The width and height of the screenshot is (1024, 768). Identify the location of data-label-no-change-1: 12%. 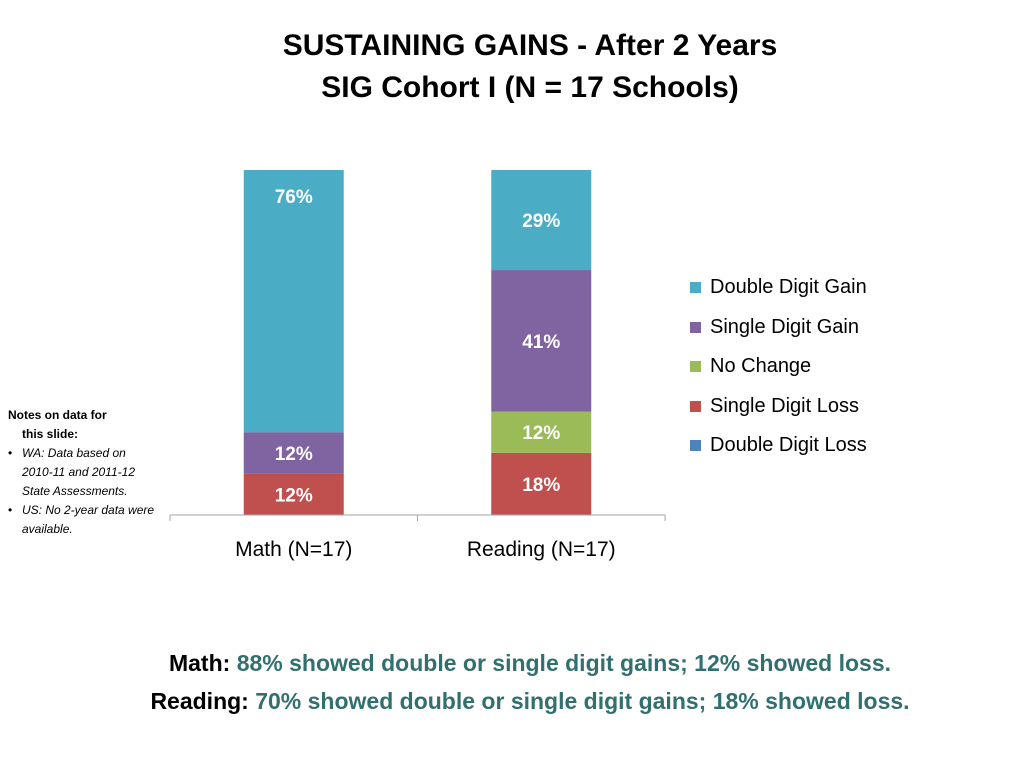
(541, 433).